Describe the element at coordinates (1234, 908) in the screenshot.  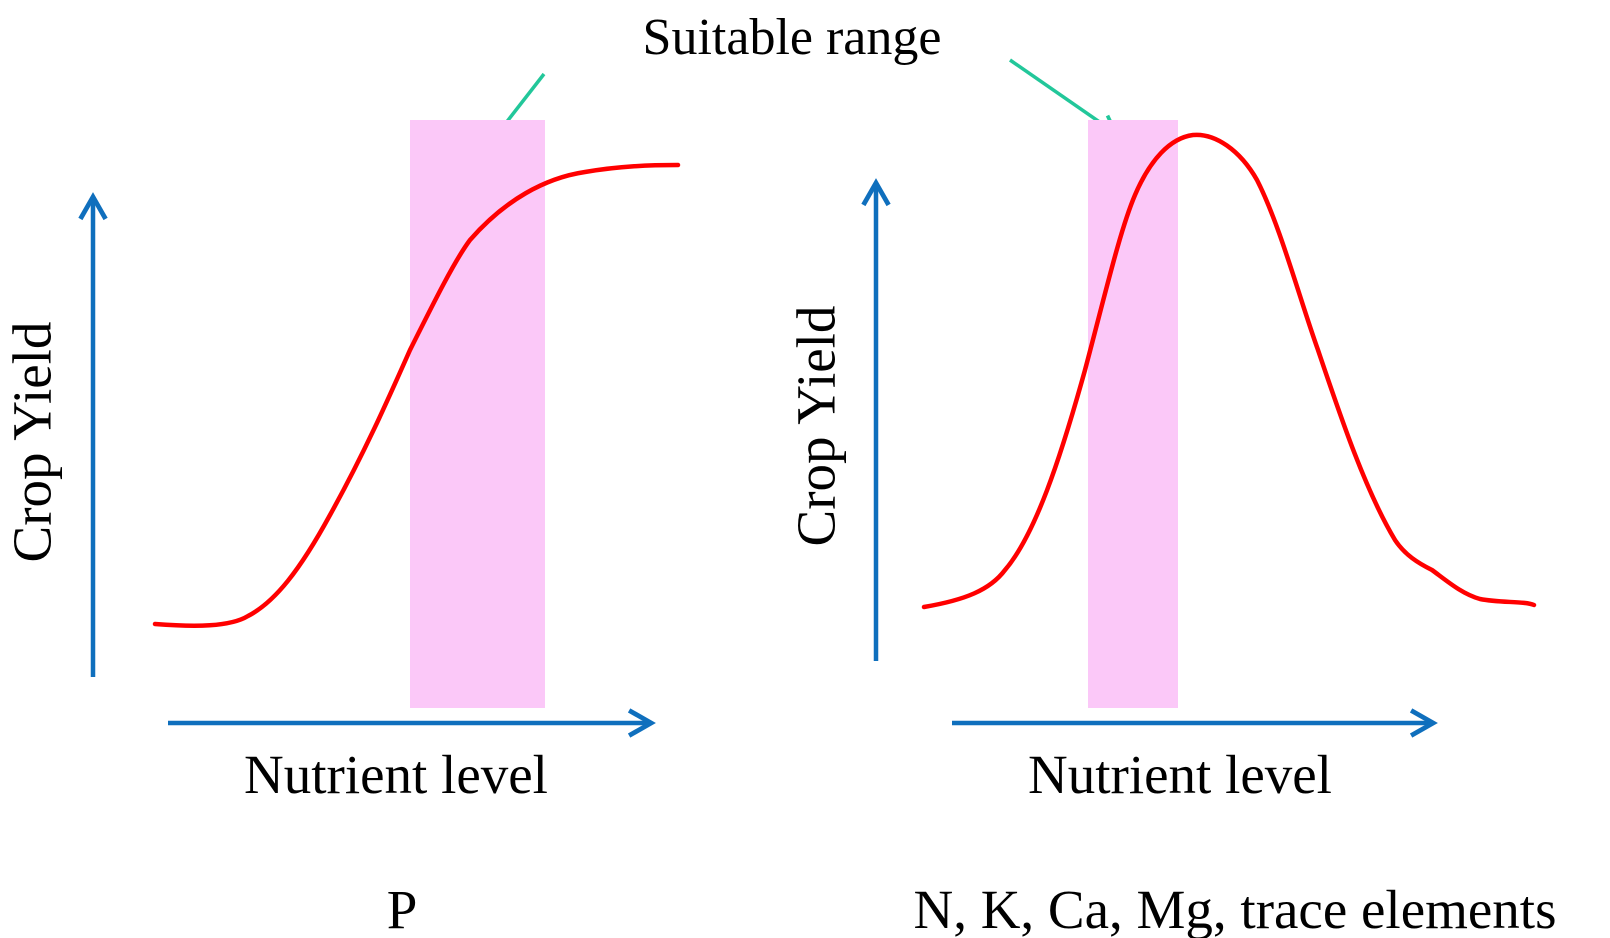
I see `caption-nkcamg: N, K, Ca, Mg, trace elements` at that location.